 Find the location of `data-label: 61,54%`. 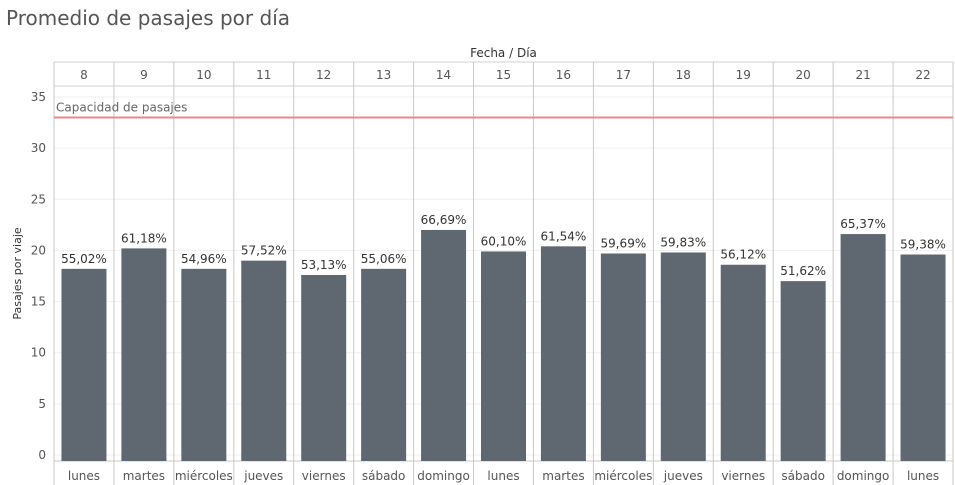

data-label: 61,54% is located at coordinates (564, 236).